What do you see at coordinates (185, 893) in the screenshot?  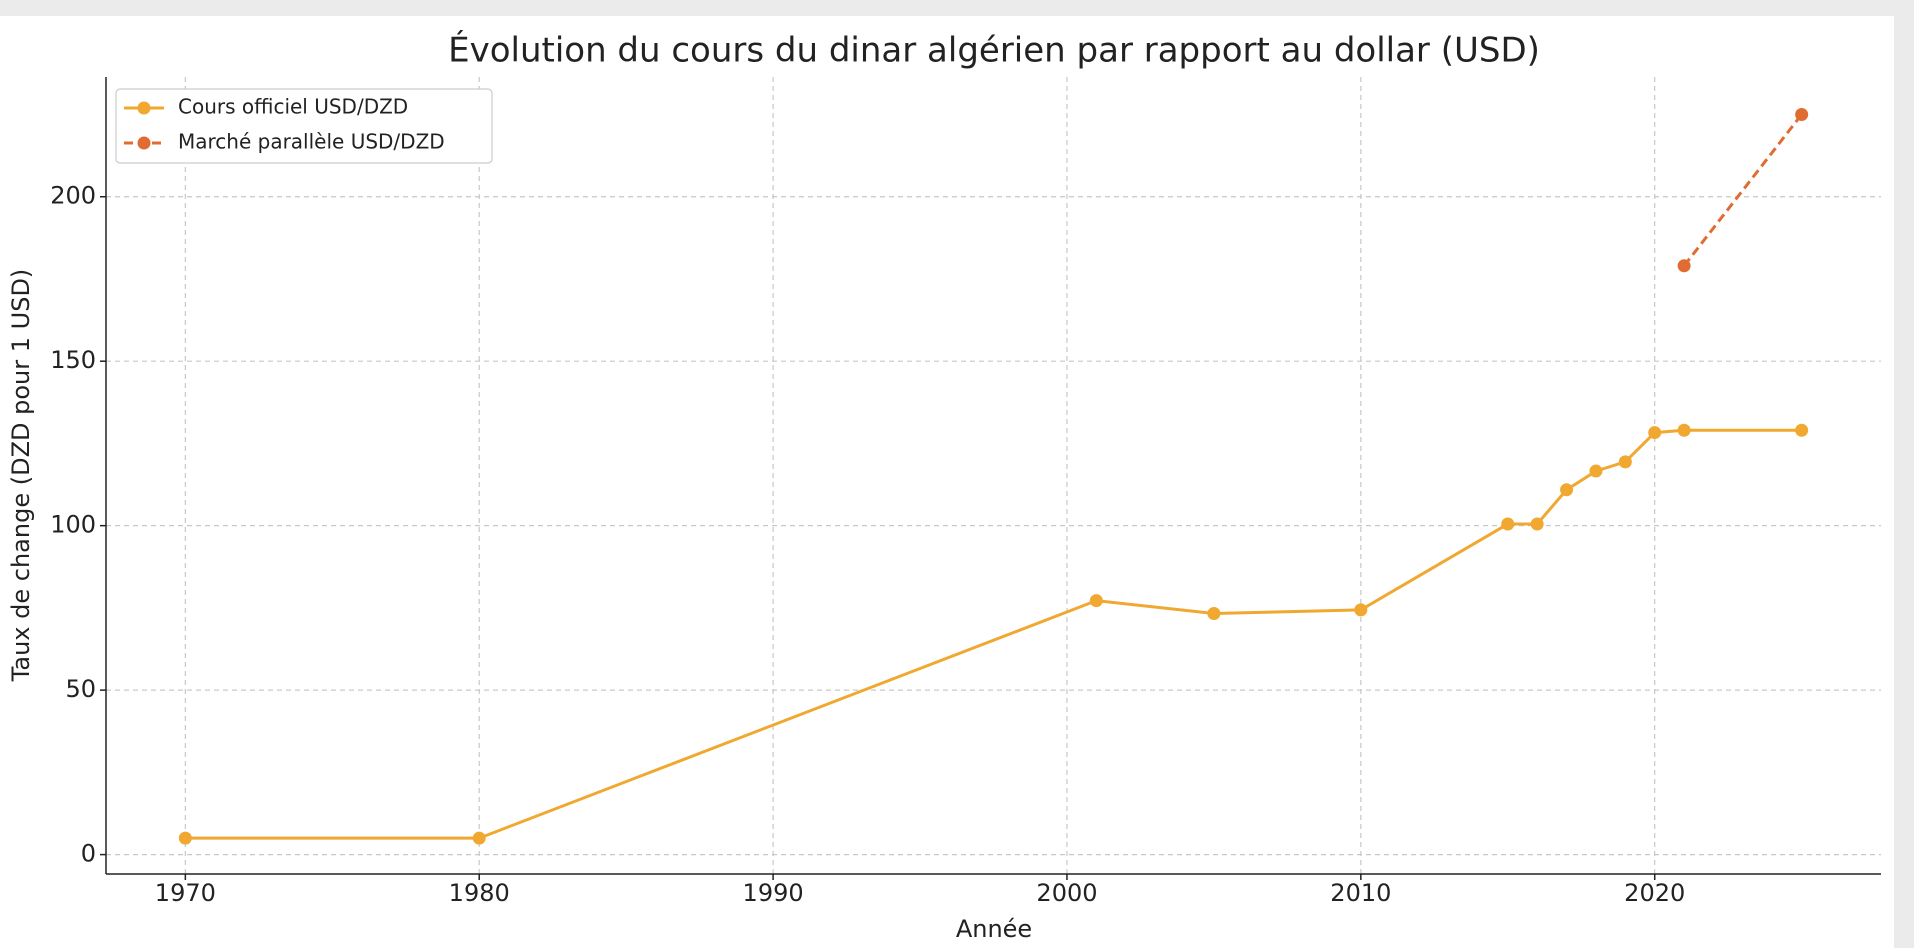 I see `x-tick-label: 1970` at bounding box center [185, 893].